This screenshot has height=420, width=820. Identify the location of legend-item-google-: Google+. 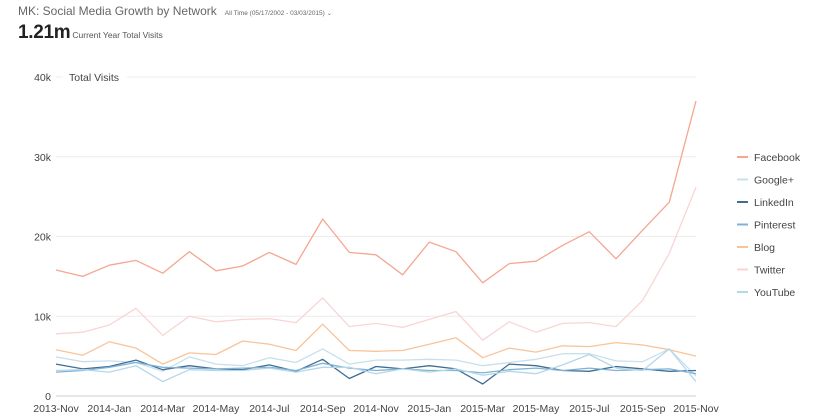
(774, 181).